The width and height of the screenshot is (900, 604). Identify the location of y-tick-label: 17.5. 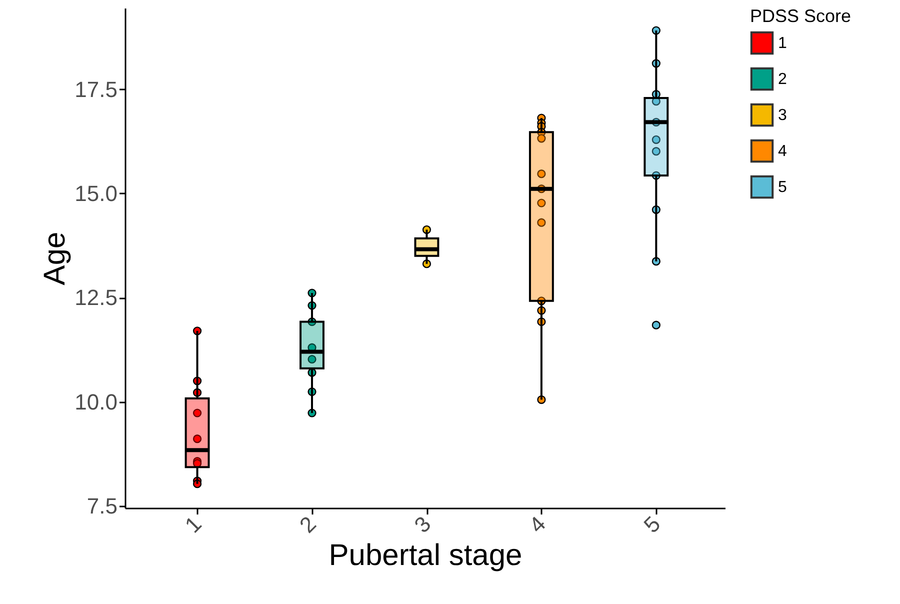
(96, 89).